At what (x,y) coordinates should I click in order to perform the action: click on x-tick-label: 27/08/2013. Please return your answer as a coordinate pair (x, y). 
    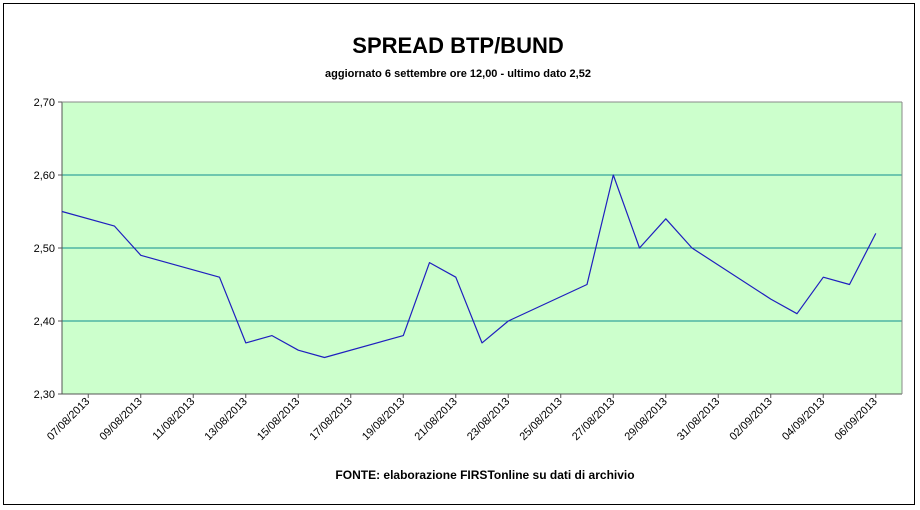
    Looking at the image, I should click on (593, 419).